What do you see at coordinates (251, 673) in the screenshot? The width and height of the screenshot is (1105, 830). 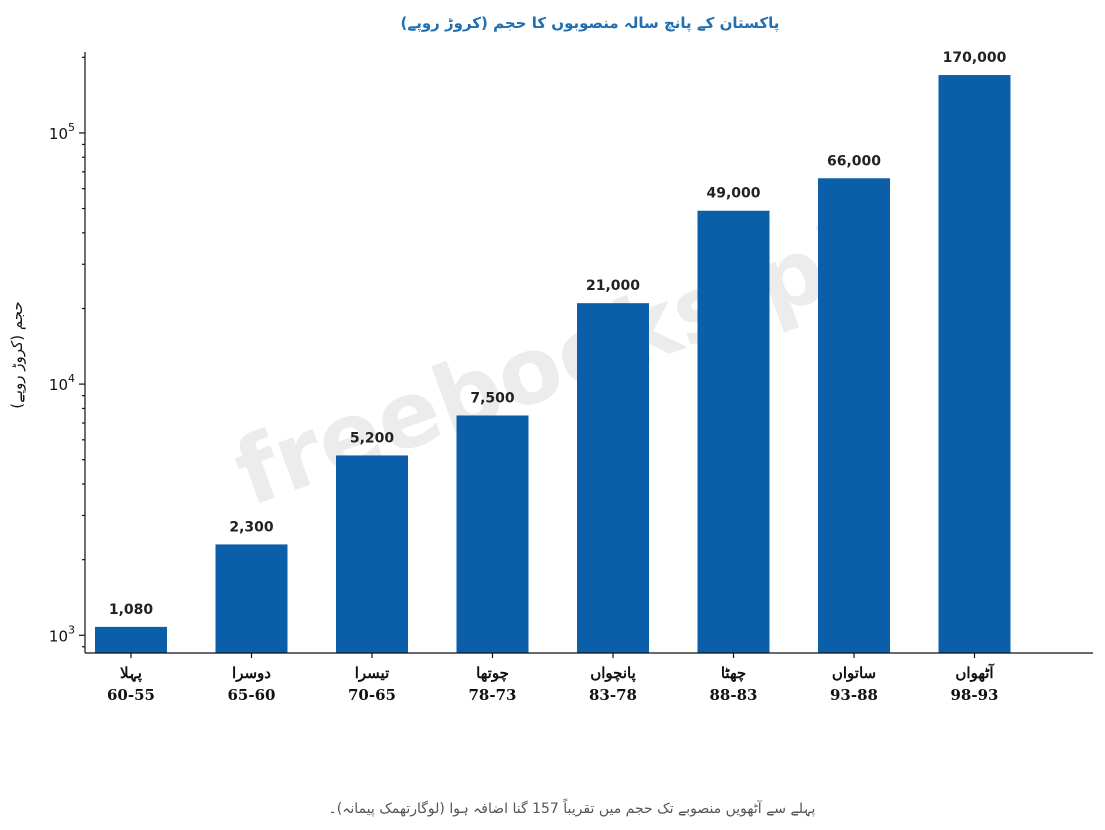 I see `x-tick-label-name: دوسرا` at bounding box center [251, 673].